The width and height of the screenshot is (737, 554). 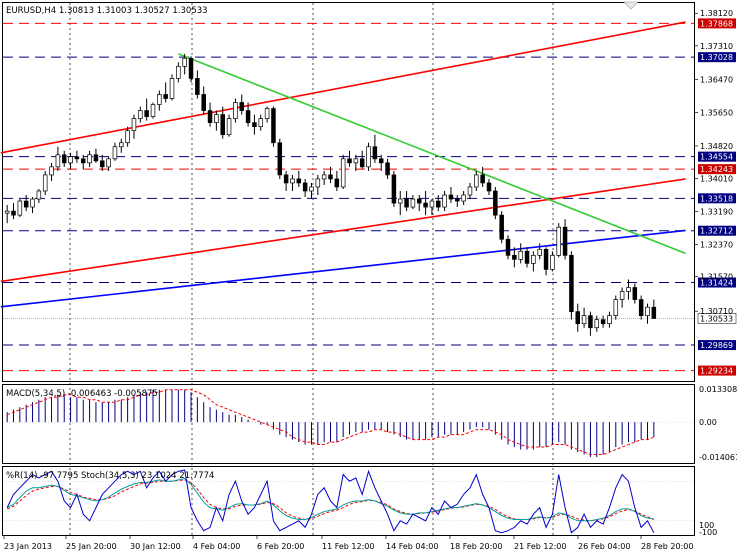 I want to click on level-tag-text-1.37028: 1.37028, so click(x=716, y=57).